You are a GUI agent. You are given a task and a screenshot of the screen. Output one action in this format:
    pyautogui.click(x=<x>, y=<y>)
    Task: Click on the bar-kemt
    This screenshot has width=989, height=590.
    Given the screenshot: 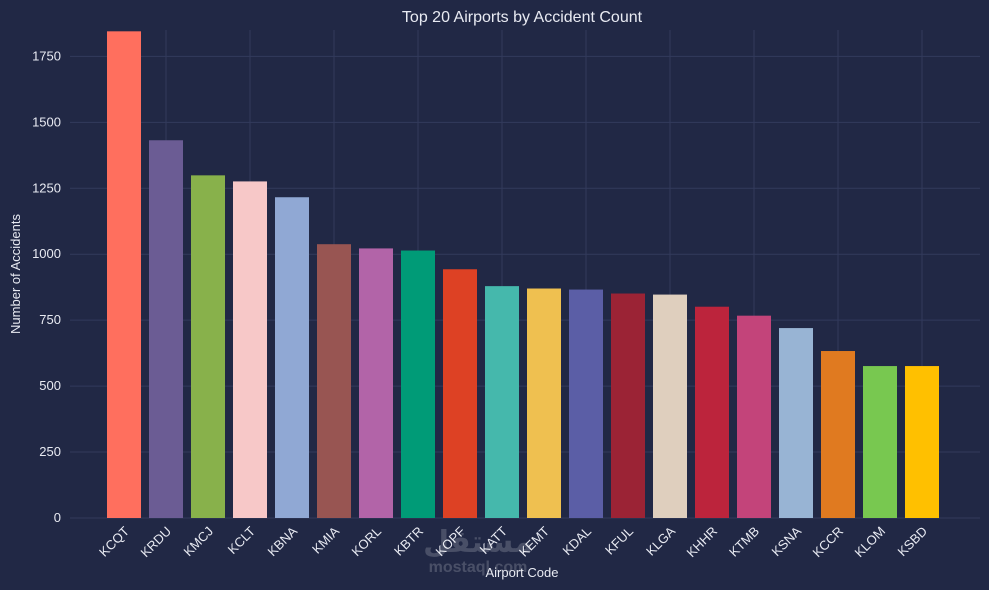 What is the action you would take?
    pyautogui.click(x=544, y=403)
    